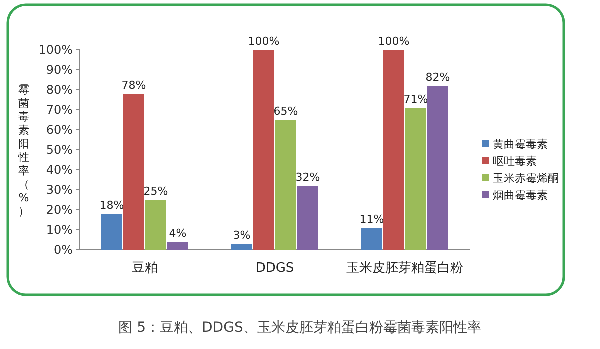  I want to click on legend-label: 呕吐毒素, so click(515, 161).